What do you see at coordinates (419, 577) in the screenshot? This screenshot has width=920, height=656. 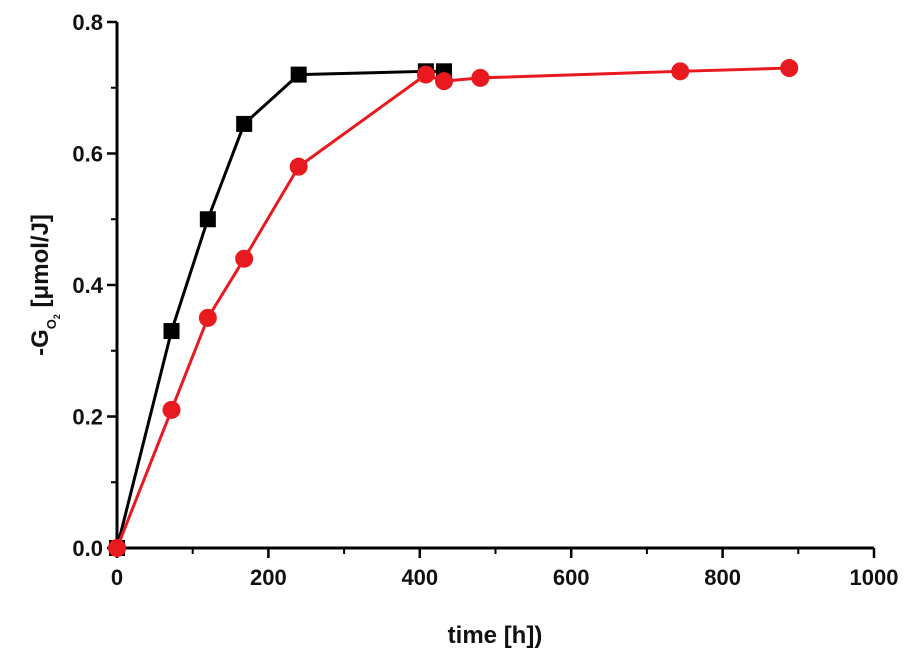 I see `x-tick-label: 400` at bounding box center [419, 577].